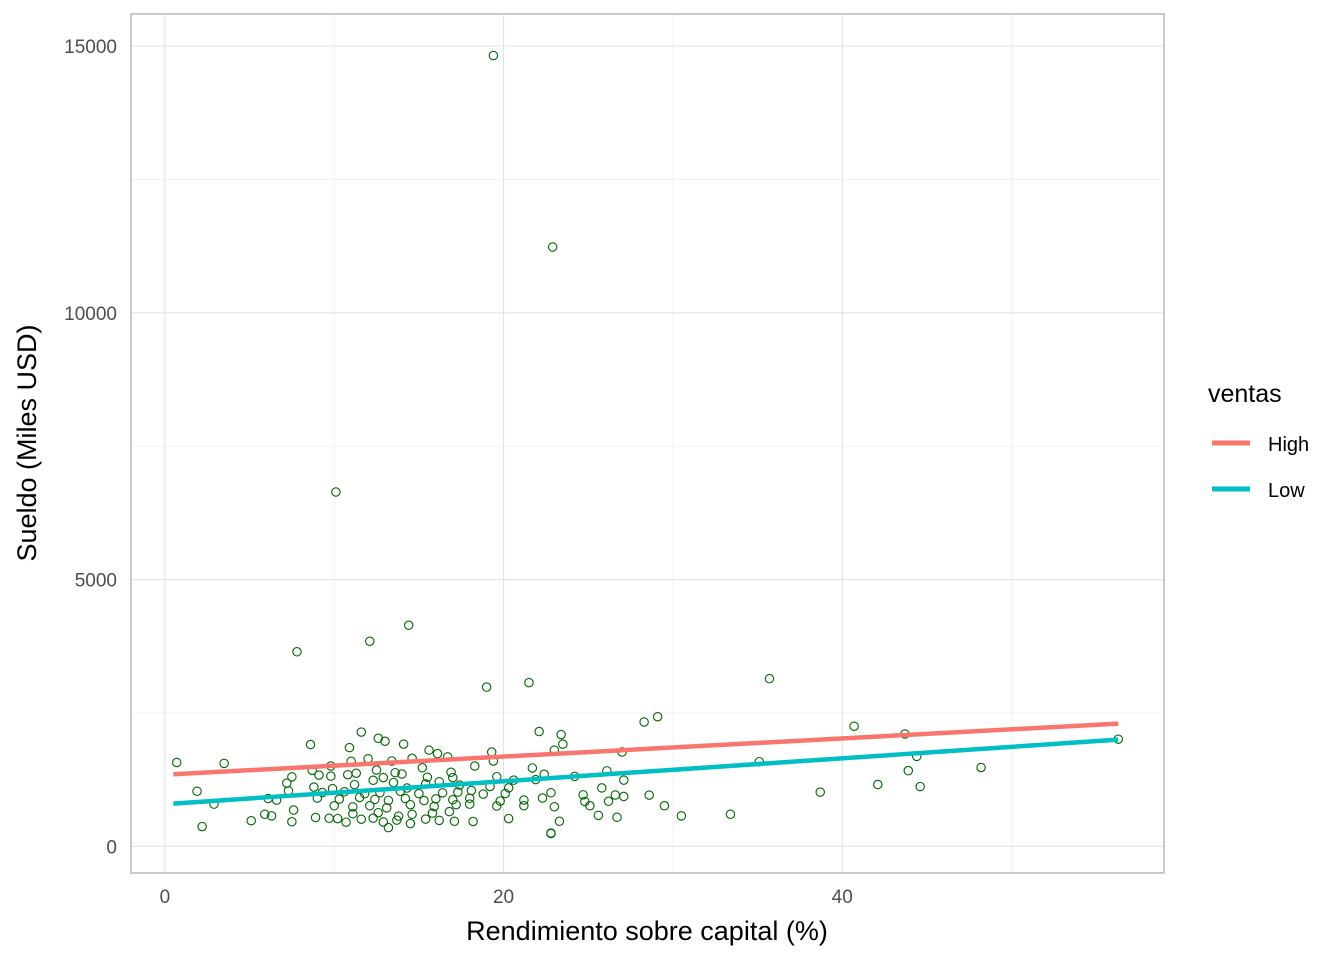  Describe the element at coordinates (842, 897) in the screenshot. I see `x-tick-label: 40` at that location.